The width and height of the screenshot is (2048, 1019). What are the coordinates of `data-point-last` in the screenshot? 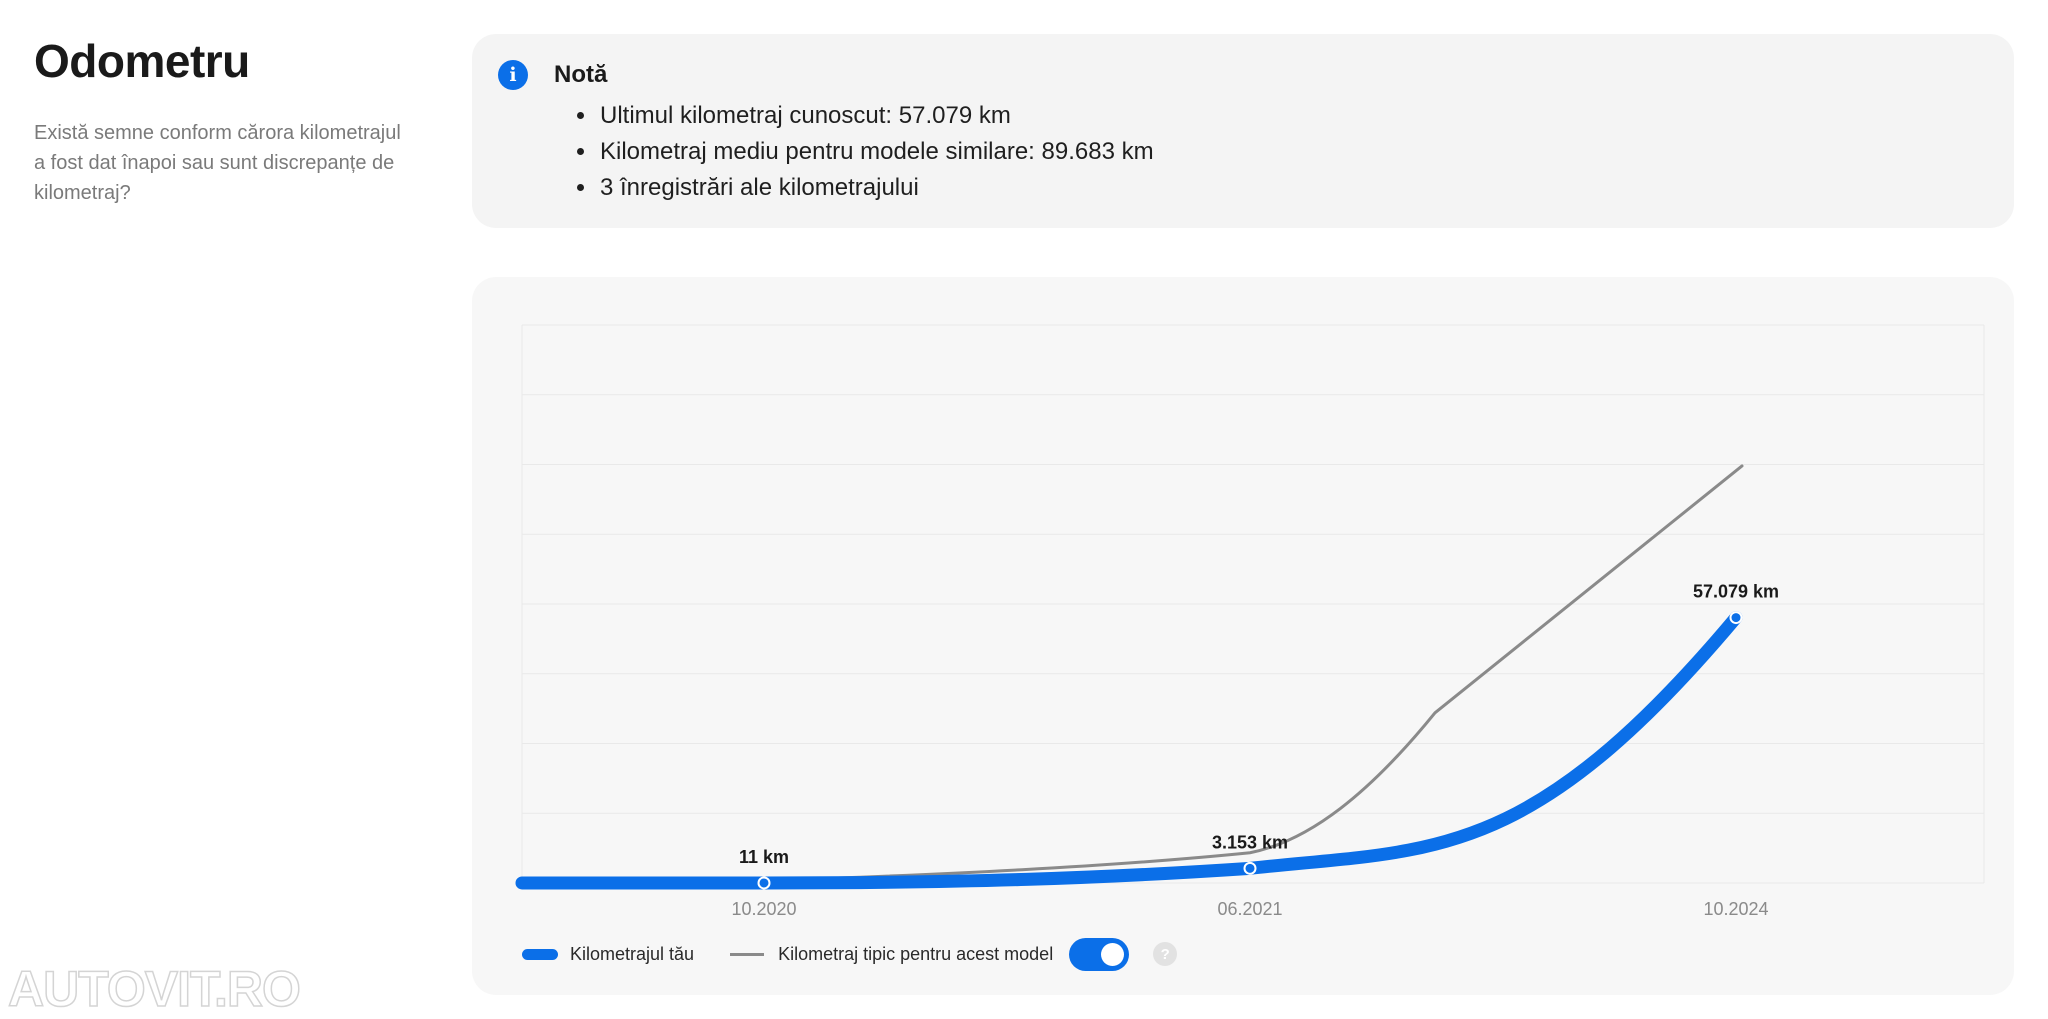 It's located at (1736, 618).